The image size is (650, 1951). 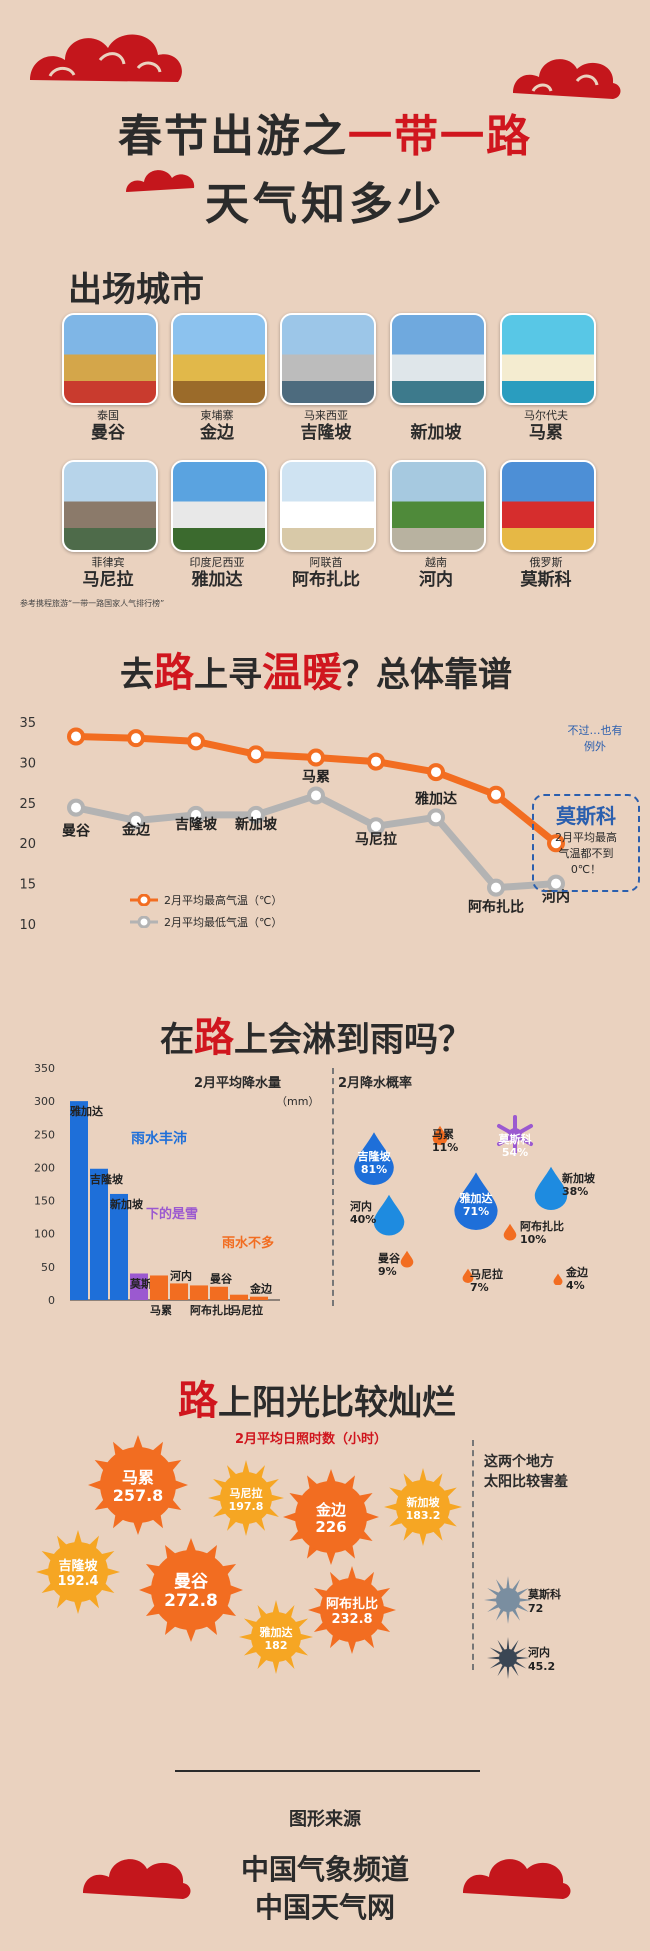 What do you see at coordinates (107, 1179) in the screenshot?
I see `bar-label: 吉隆坡` at bounding box center [107, 1179].